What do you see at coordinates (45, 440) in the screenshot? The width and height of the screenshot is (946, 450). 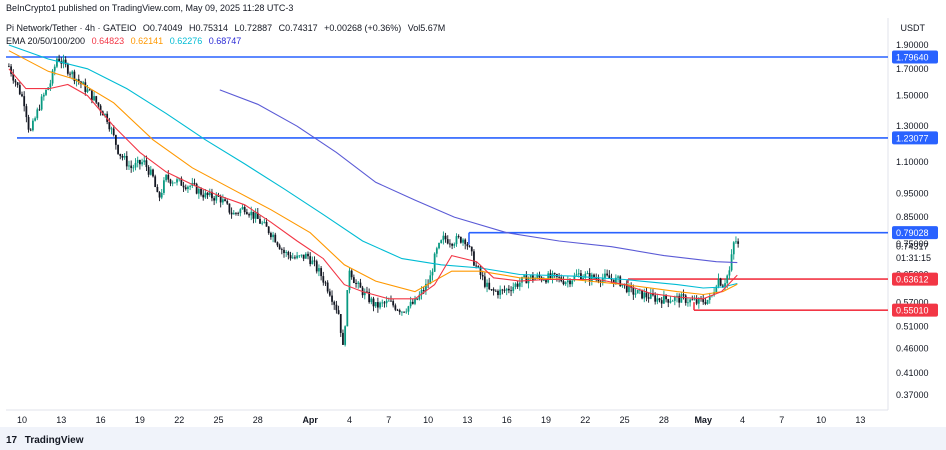 I see `footer-brand: 17 TradingView` at bounding box center [45, 440].